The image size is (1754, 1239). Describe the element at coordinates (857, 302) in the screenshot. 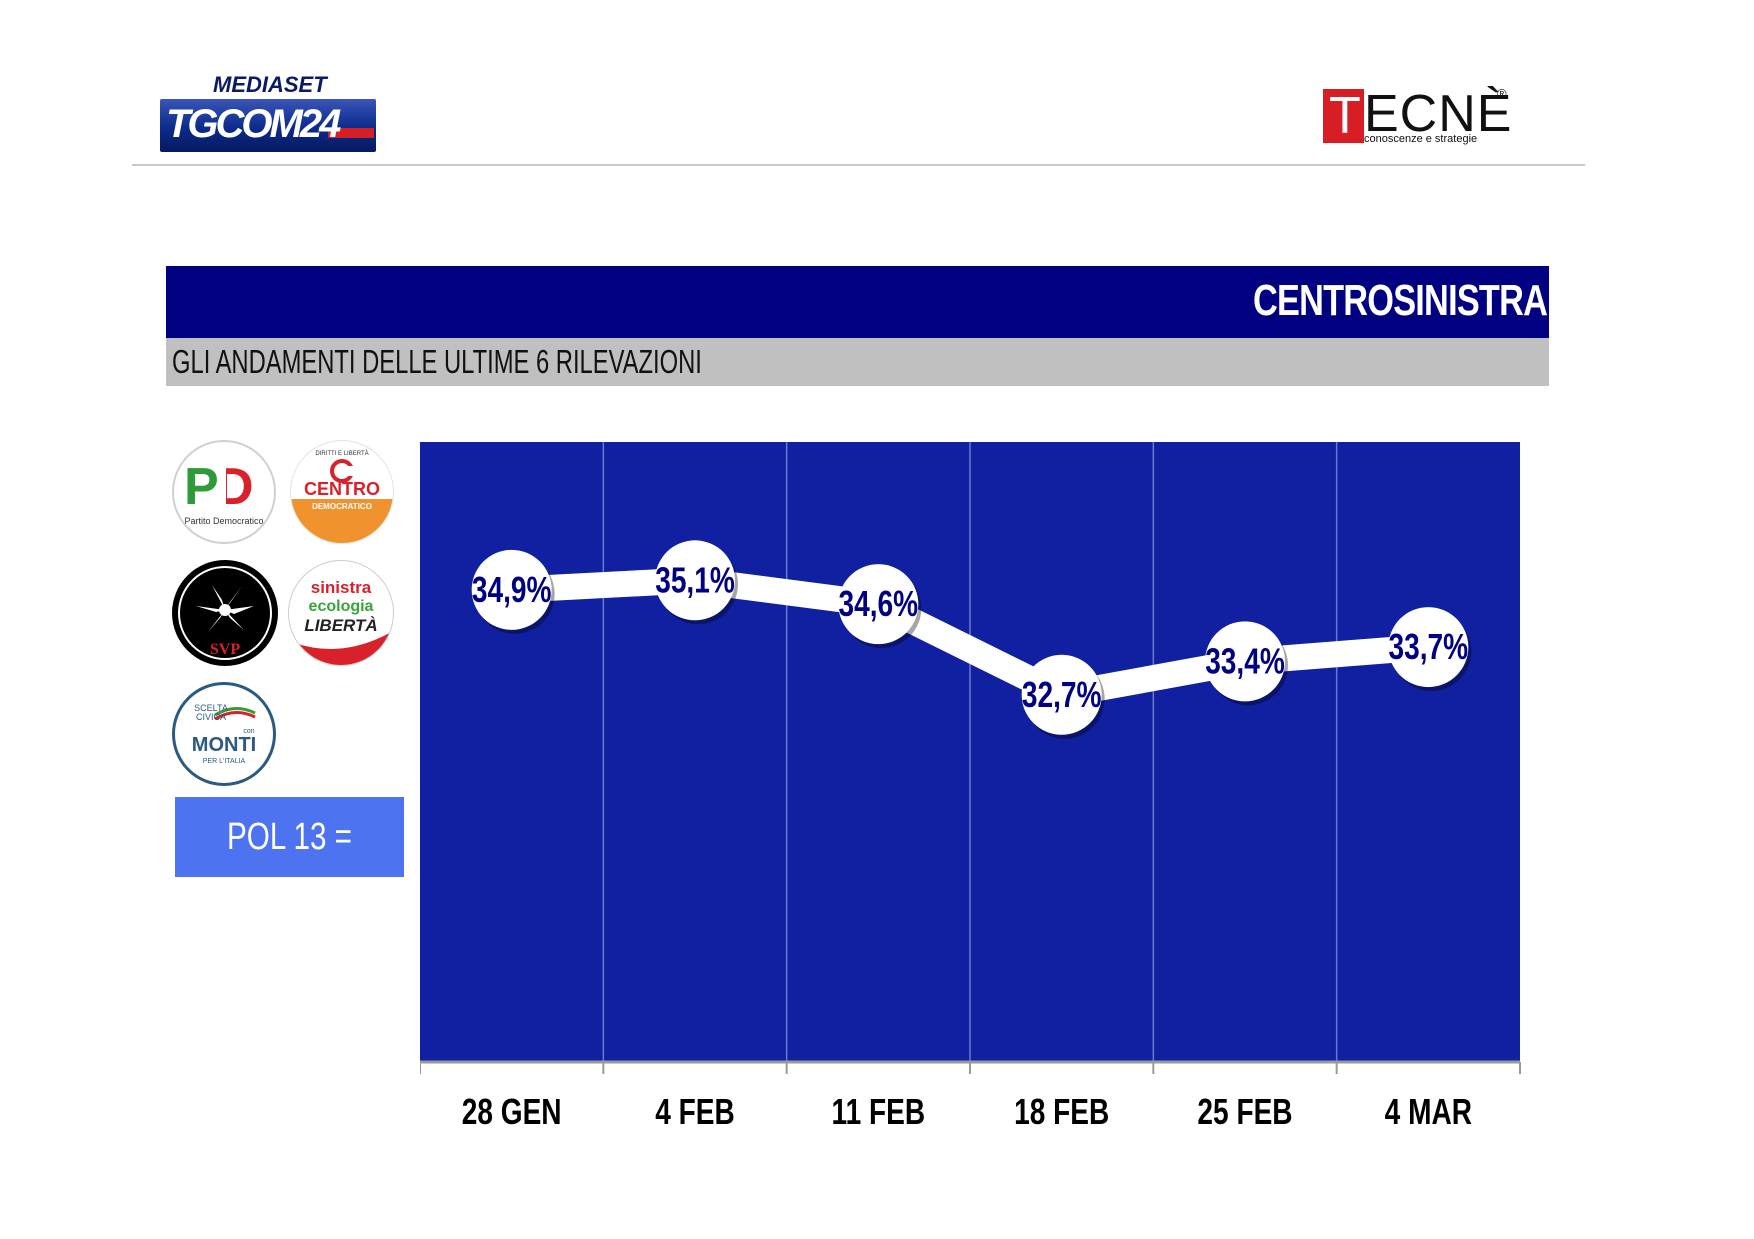

I see `title-band` at that location.